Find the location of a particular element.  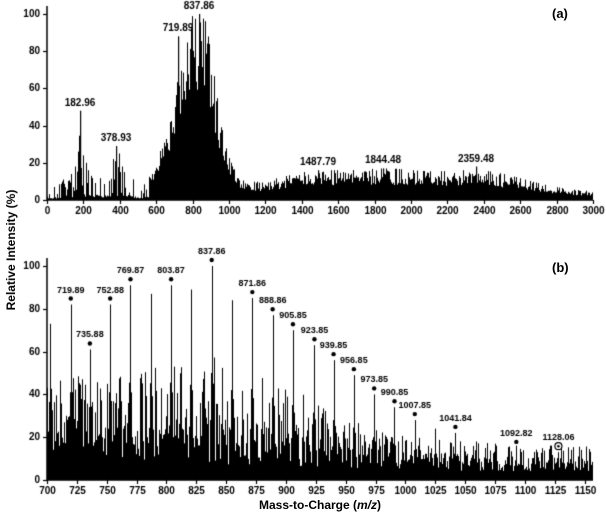

panel-label-a: (a) is located at coordinates (560, 13).